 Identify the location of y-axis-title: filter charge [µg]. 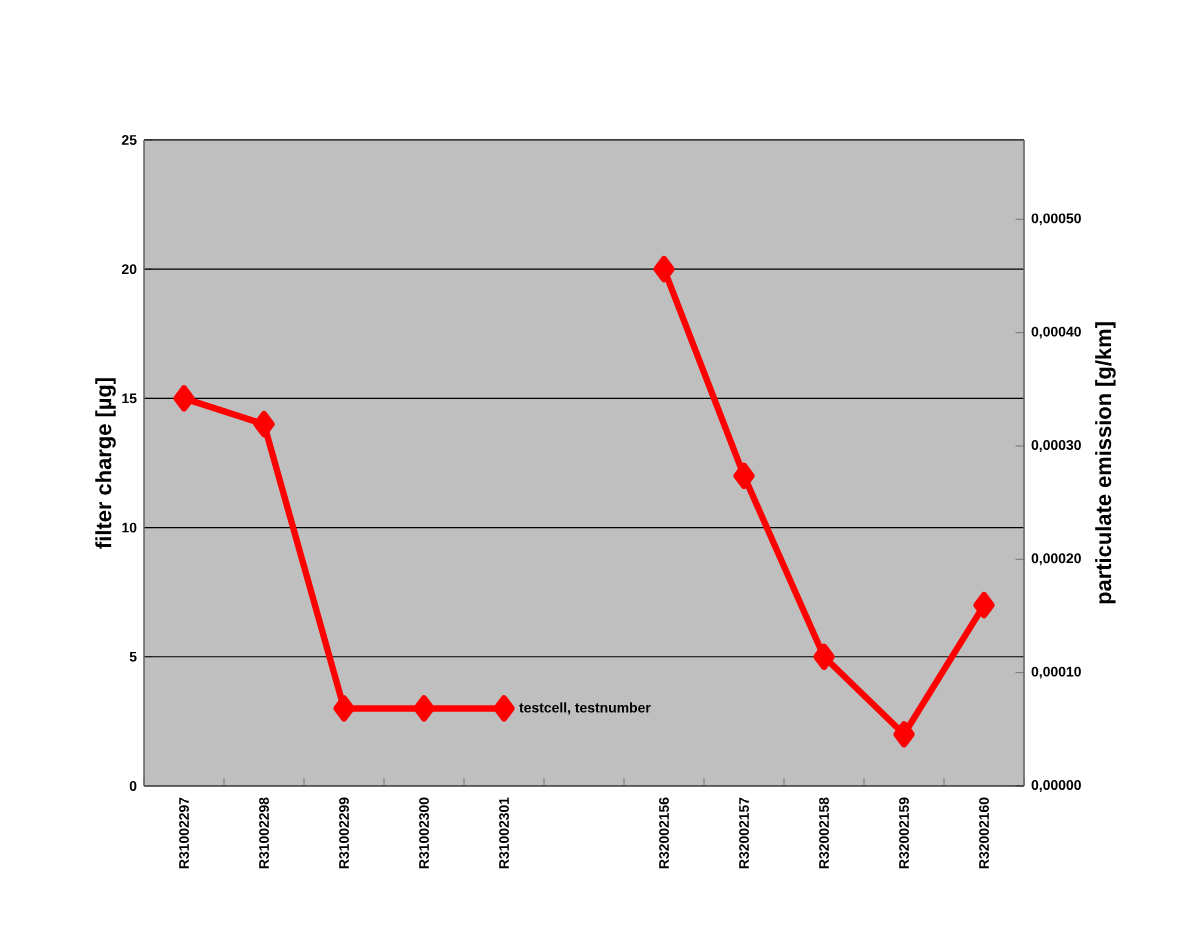
(105, 463).